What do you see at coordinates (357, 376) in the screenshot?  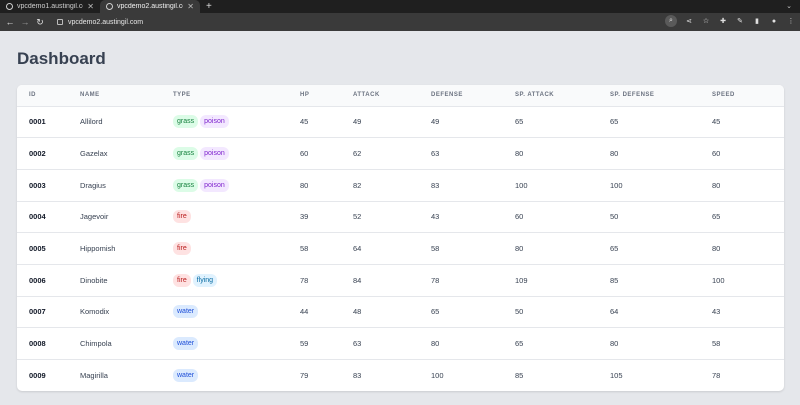 I see `cell-attack: 83` at bounding box center [357, 376].